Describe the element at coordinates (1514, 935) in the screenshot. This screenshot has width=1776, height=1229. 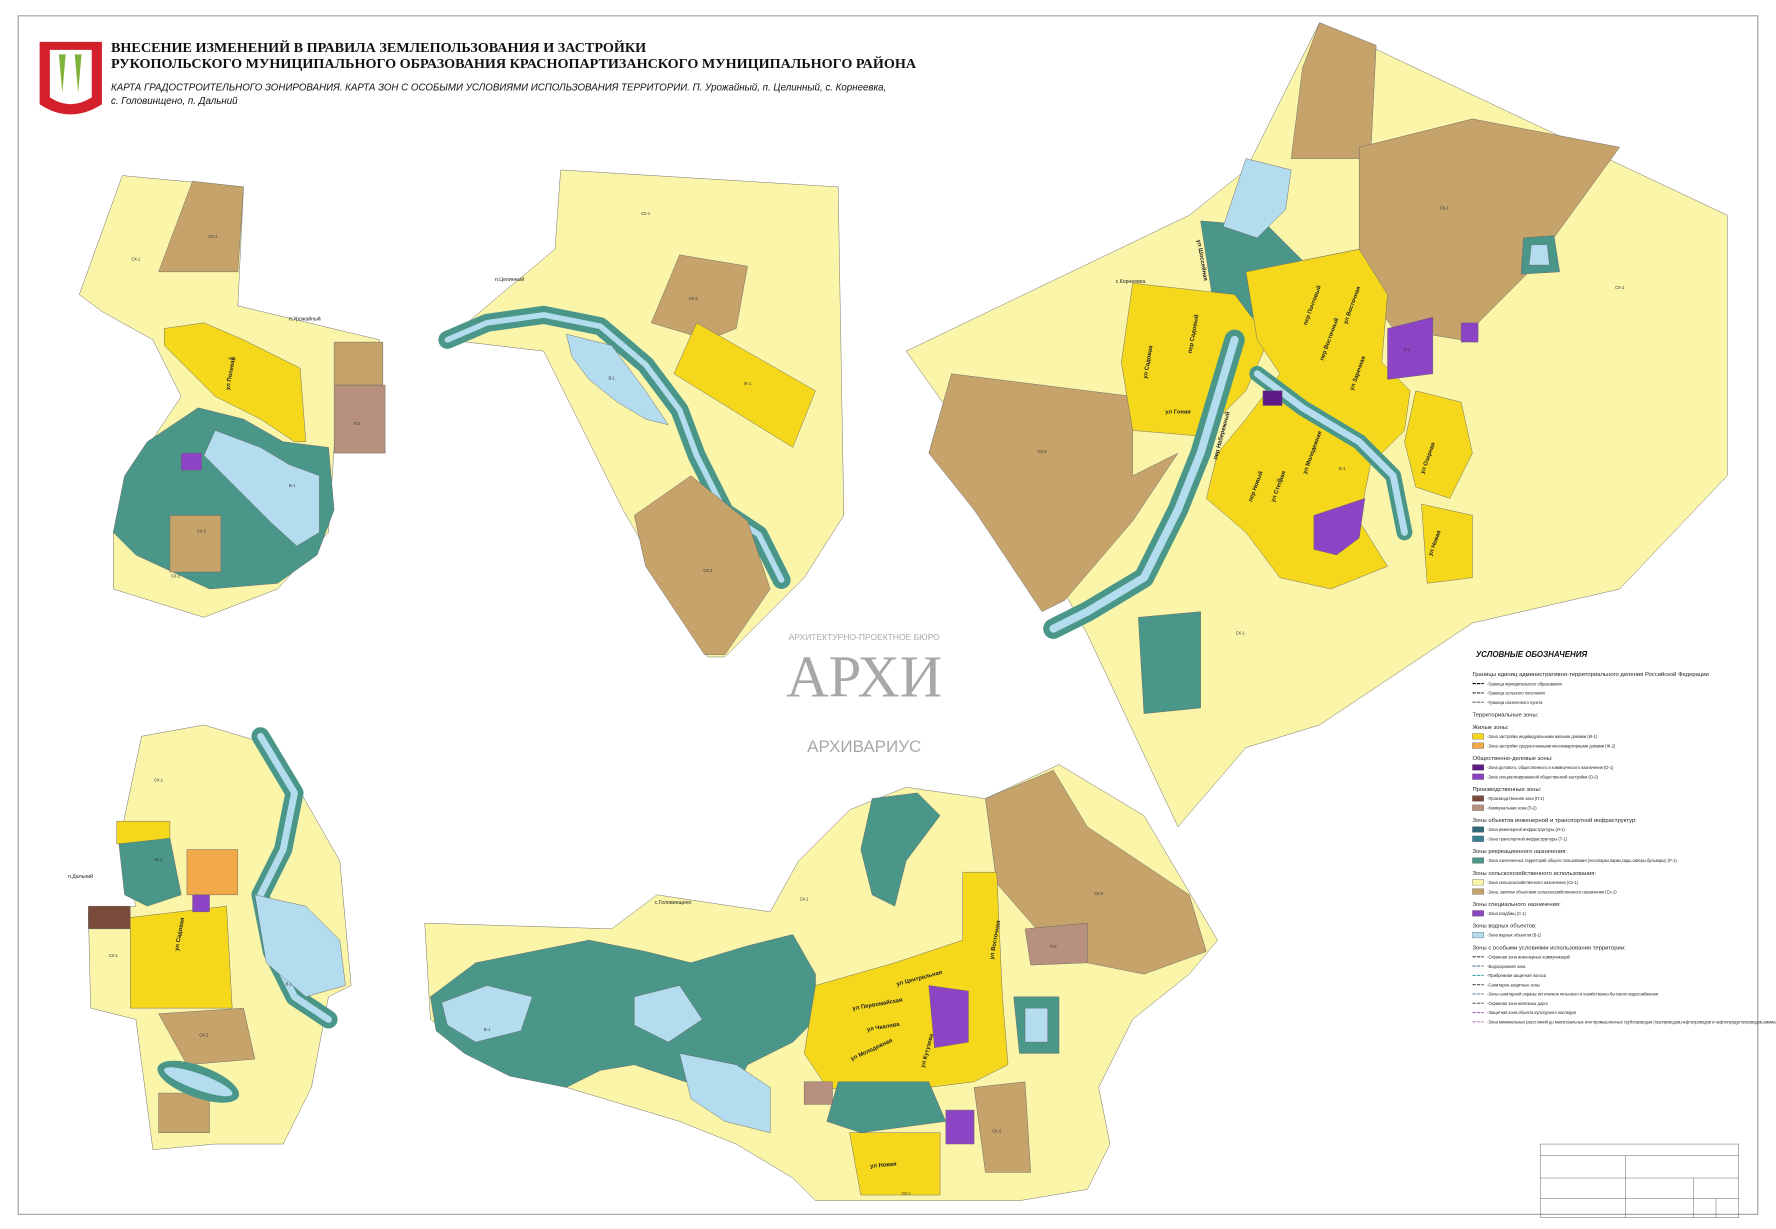
I see `legend-item: -Зона водных объектов (В-1)` at that location.